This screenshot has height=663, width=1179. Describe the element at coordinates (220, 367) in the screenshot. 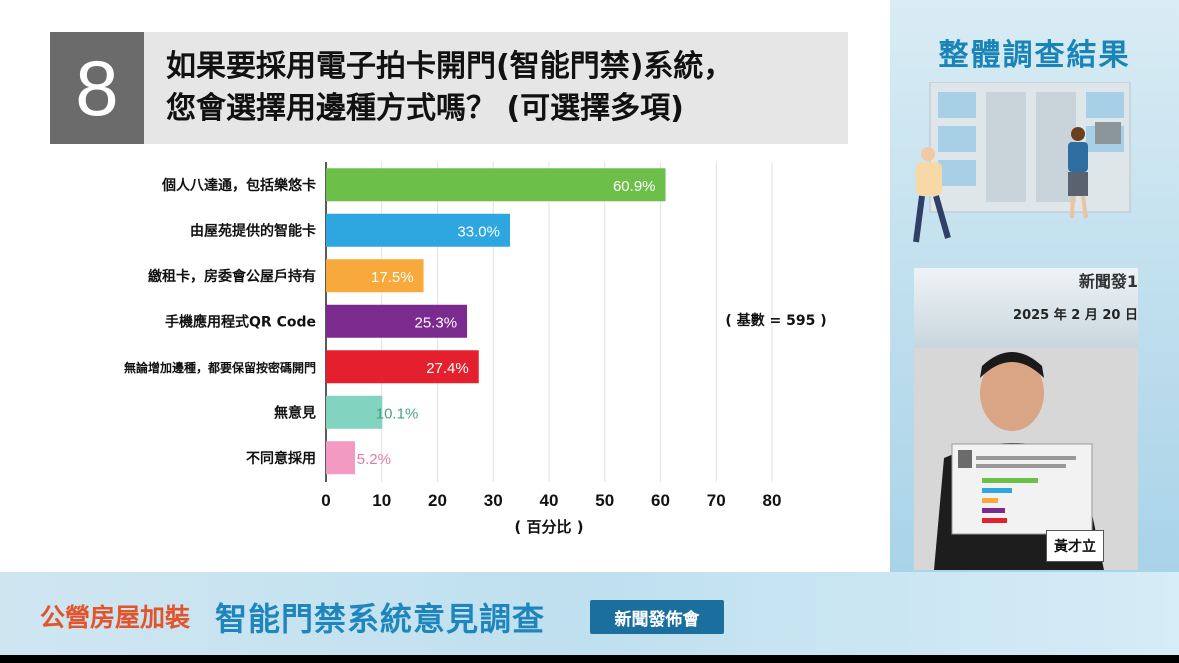

I see `category-label: 無論增加邊種，都要保留按密碼開門` at that location.